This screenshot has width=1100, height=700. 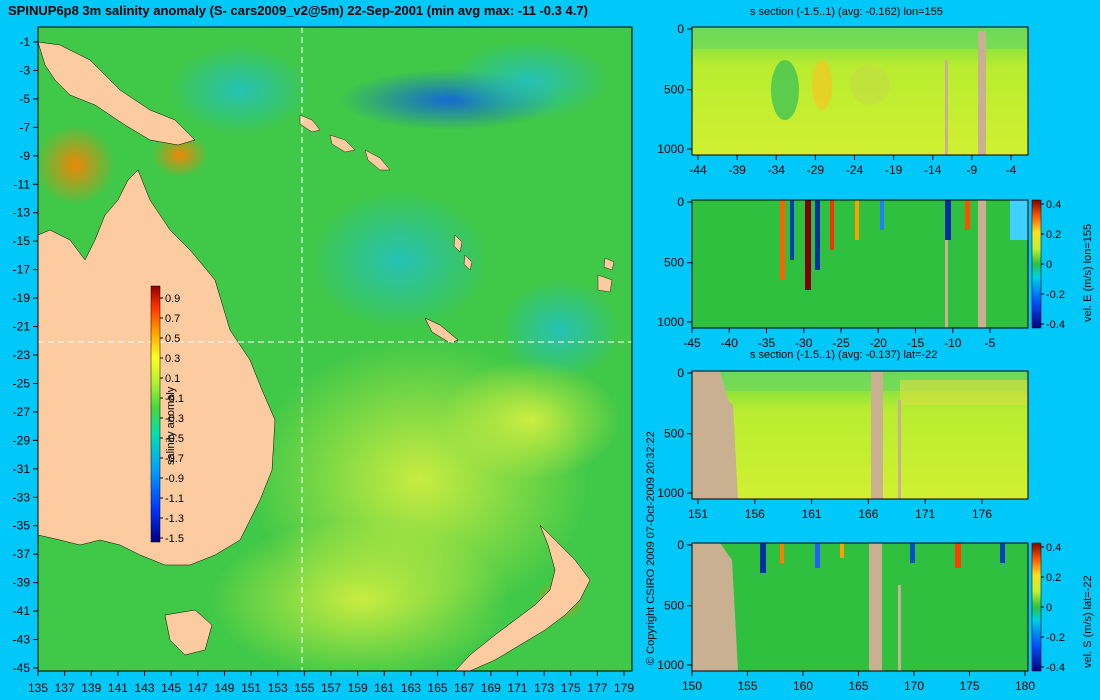 I want to click on lat-tick-label: -27, so click(x=22, y=412).